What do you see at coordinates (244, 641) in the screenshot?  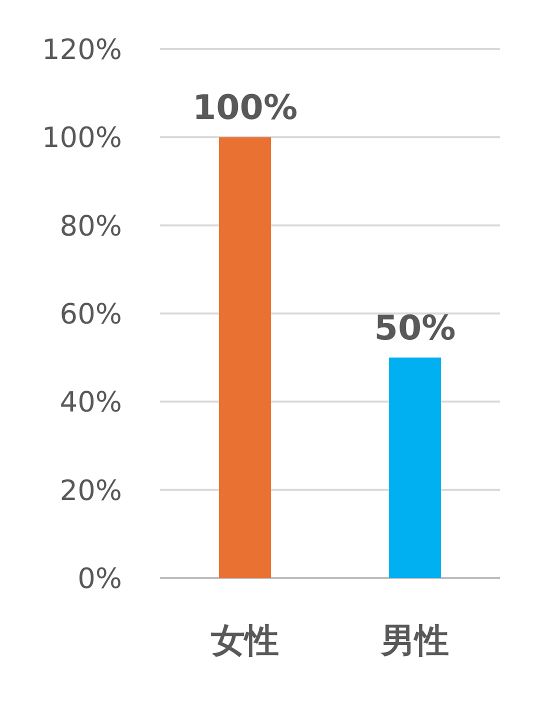 I see `x-tick-label: 女性` at bounding box center [244, 641].